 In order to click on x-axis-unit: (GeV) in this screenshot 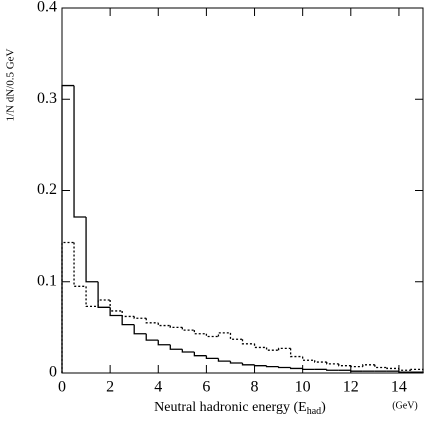, I will do `click(405, 405)`.